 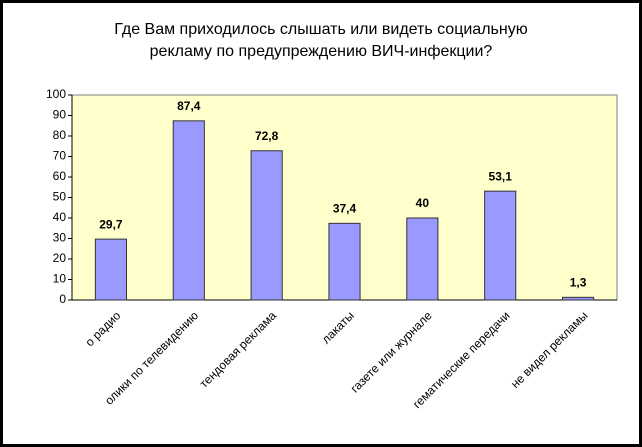 What do you see at coordinates (321, 51) in the screenshot?
I see `chart-subtitle: рекламу по предупреждению ВИЧ-инфекции?` at bounding box center [321, 51].